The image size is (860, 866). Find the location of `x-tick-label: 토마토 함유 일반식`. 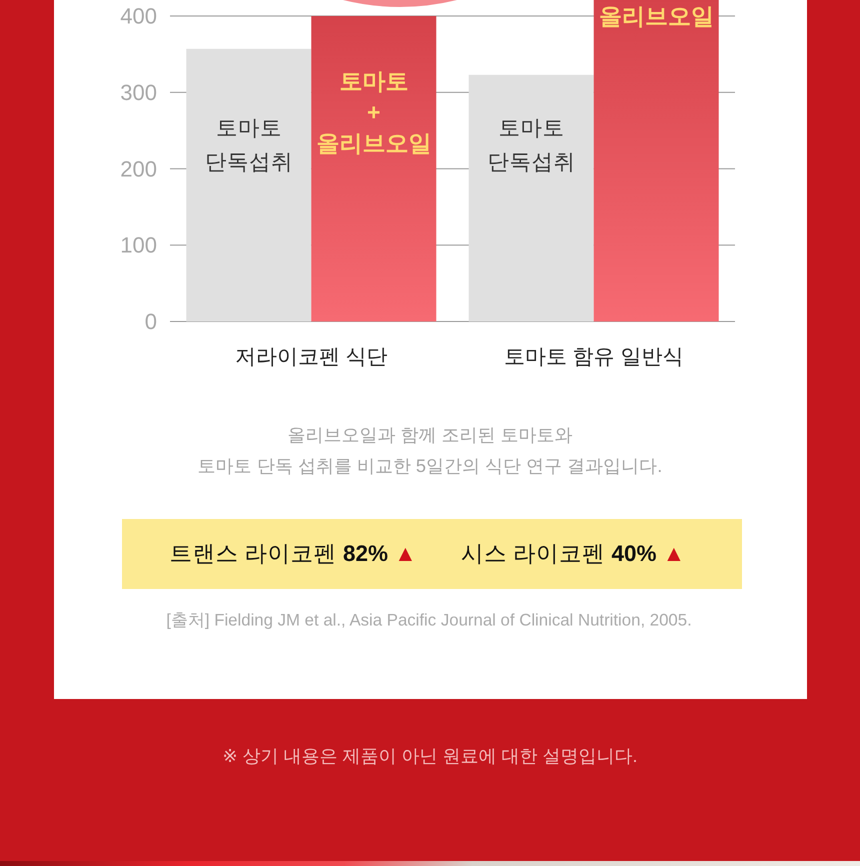

x-tick-label: 토마토 함유 일반식 is located at coordinates (594, 357).